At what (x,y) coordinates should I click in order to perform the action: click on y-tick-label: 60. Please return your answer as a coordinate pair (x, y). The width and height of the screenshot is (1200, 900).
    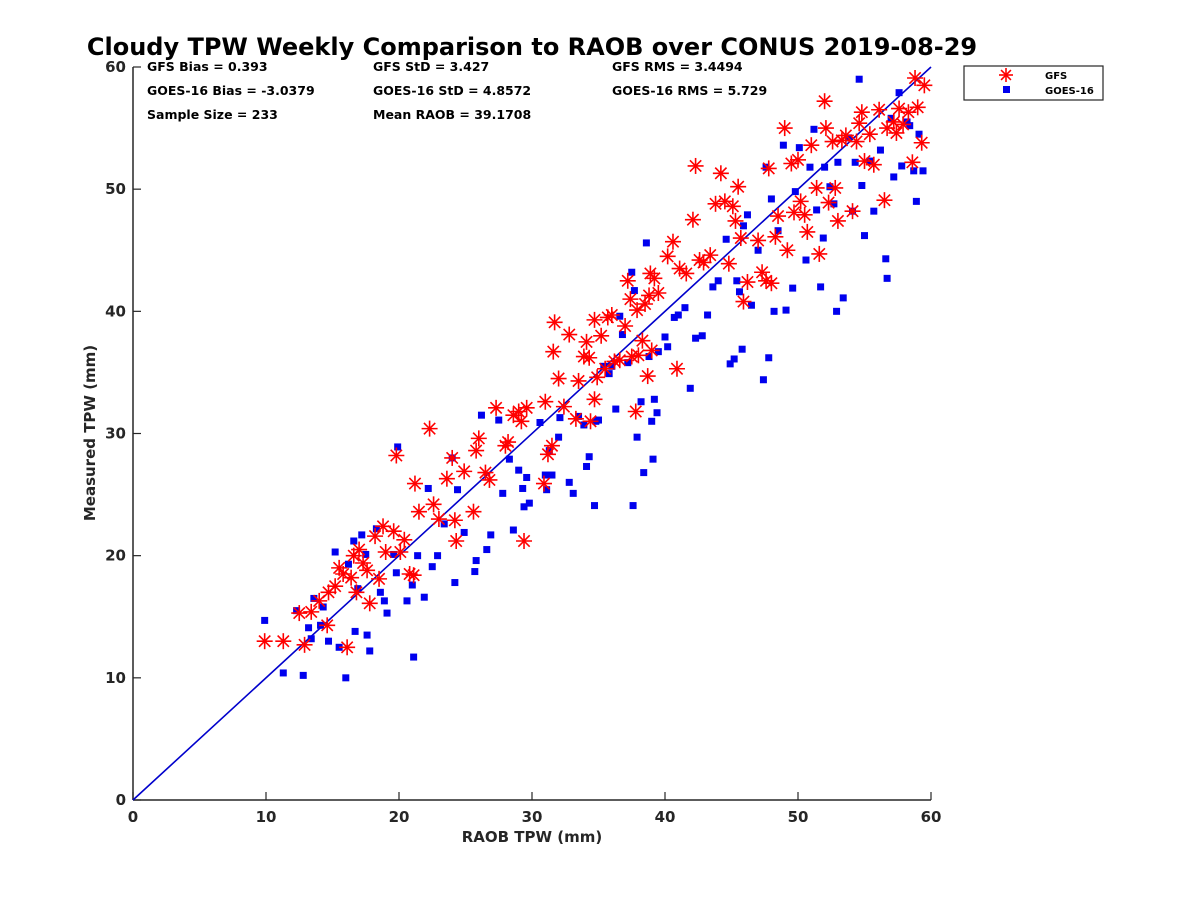
    Looking at the image, I should click on (115, 67).